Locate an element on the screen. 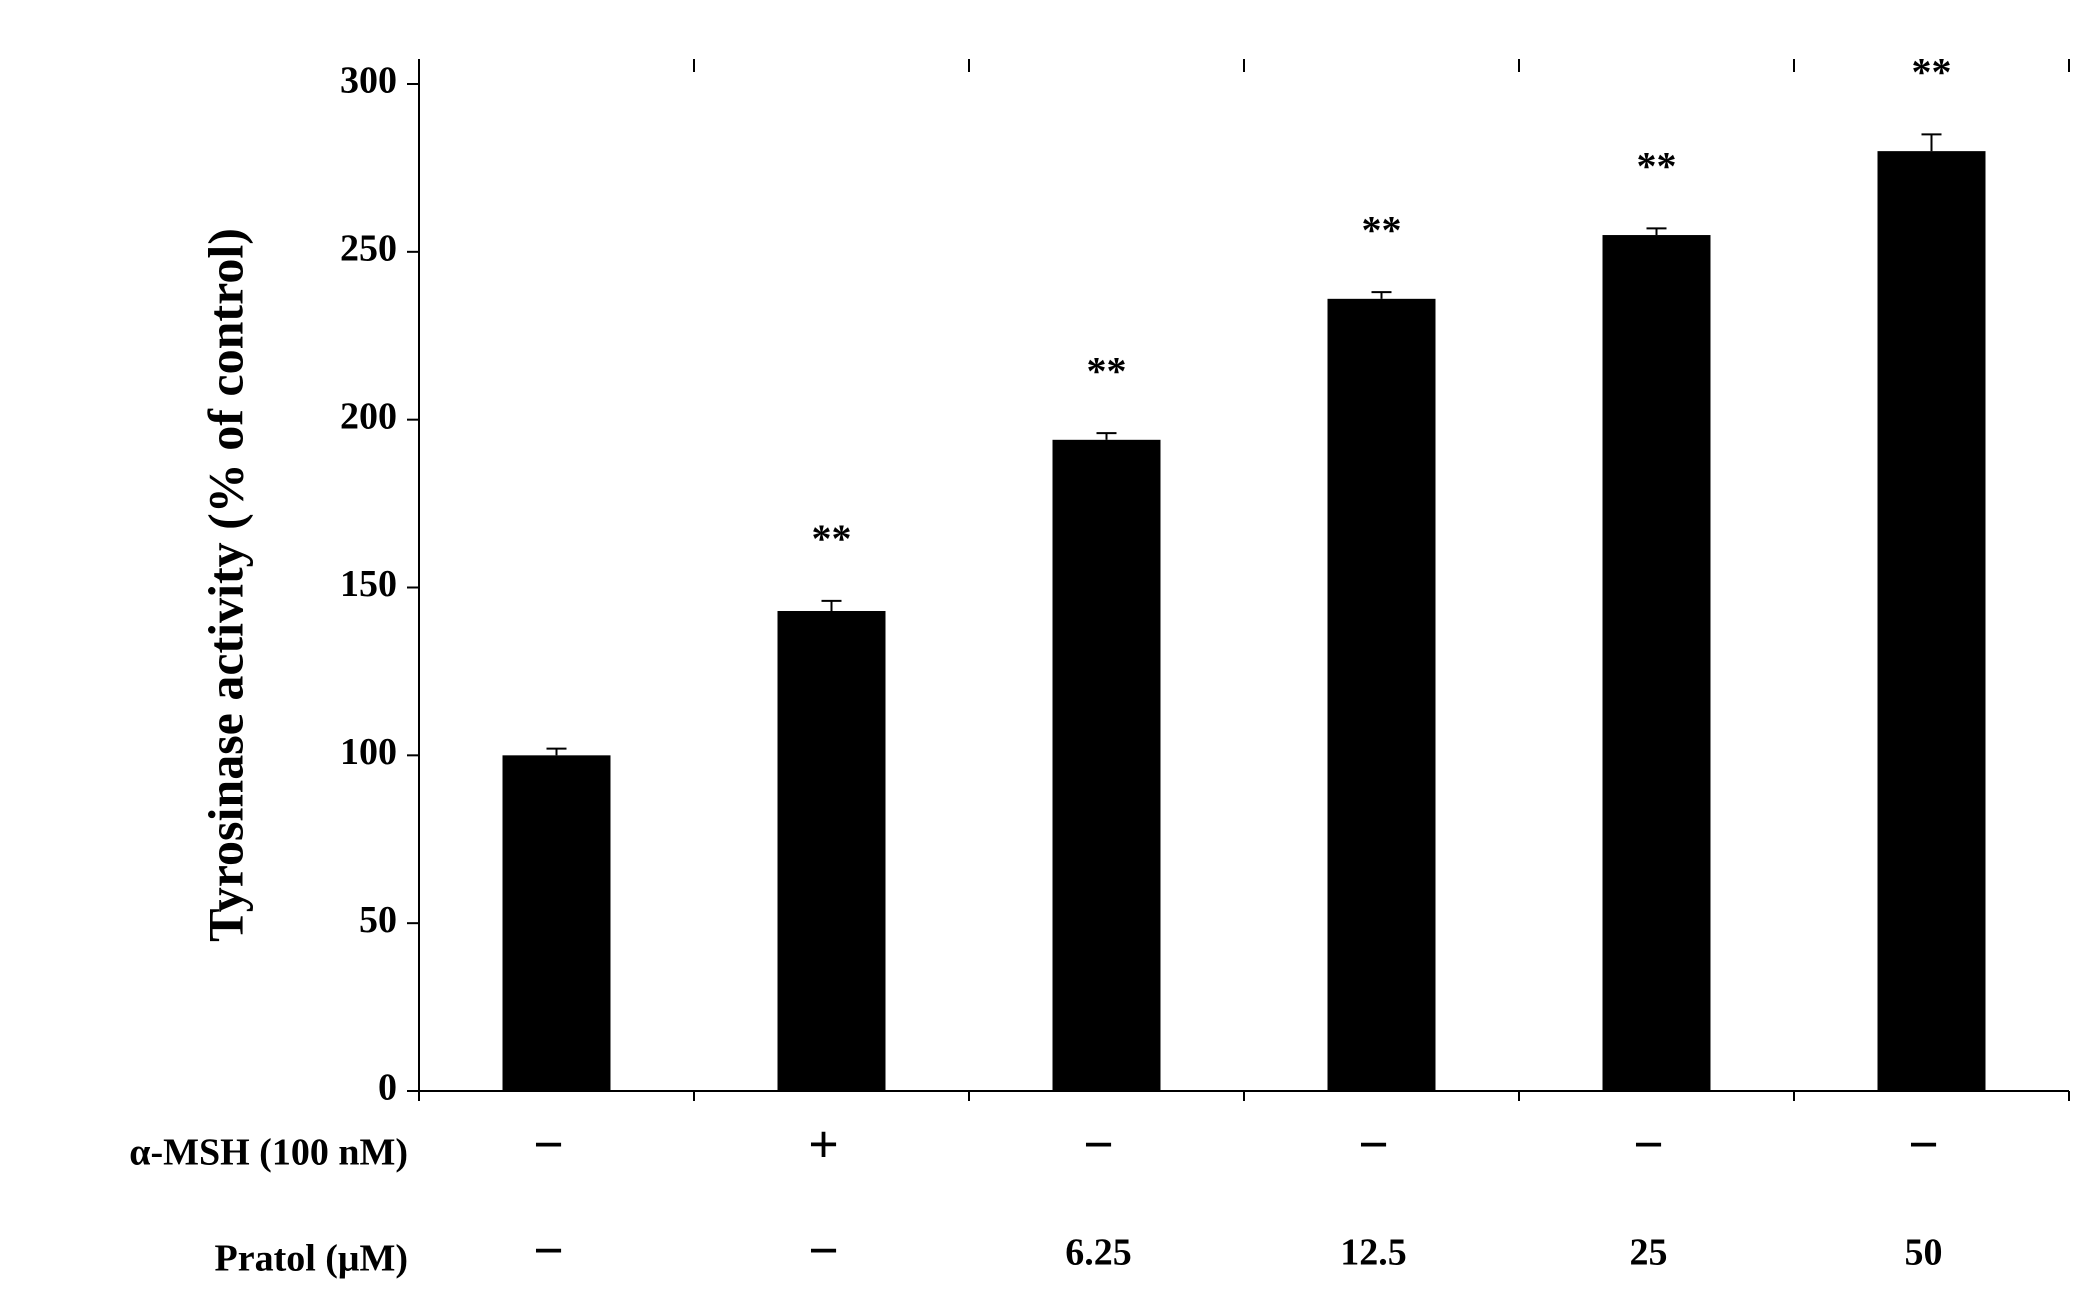 The image size is (2099, 1314). y-tick-label: 0 is located at coordinates (387, 1088).